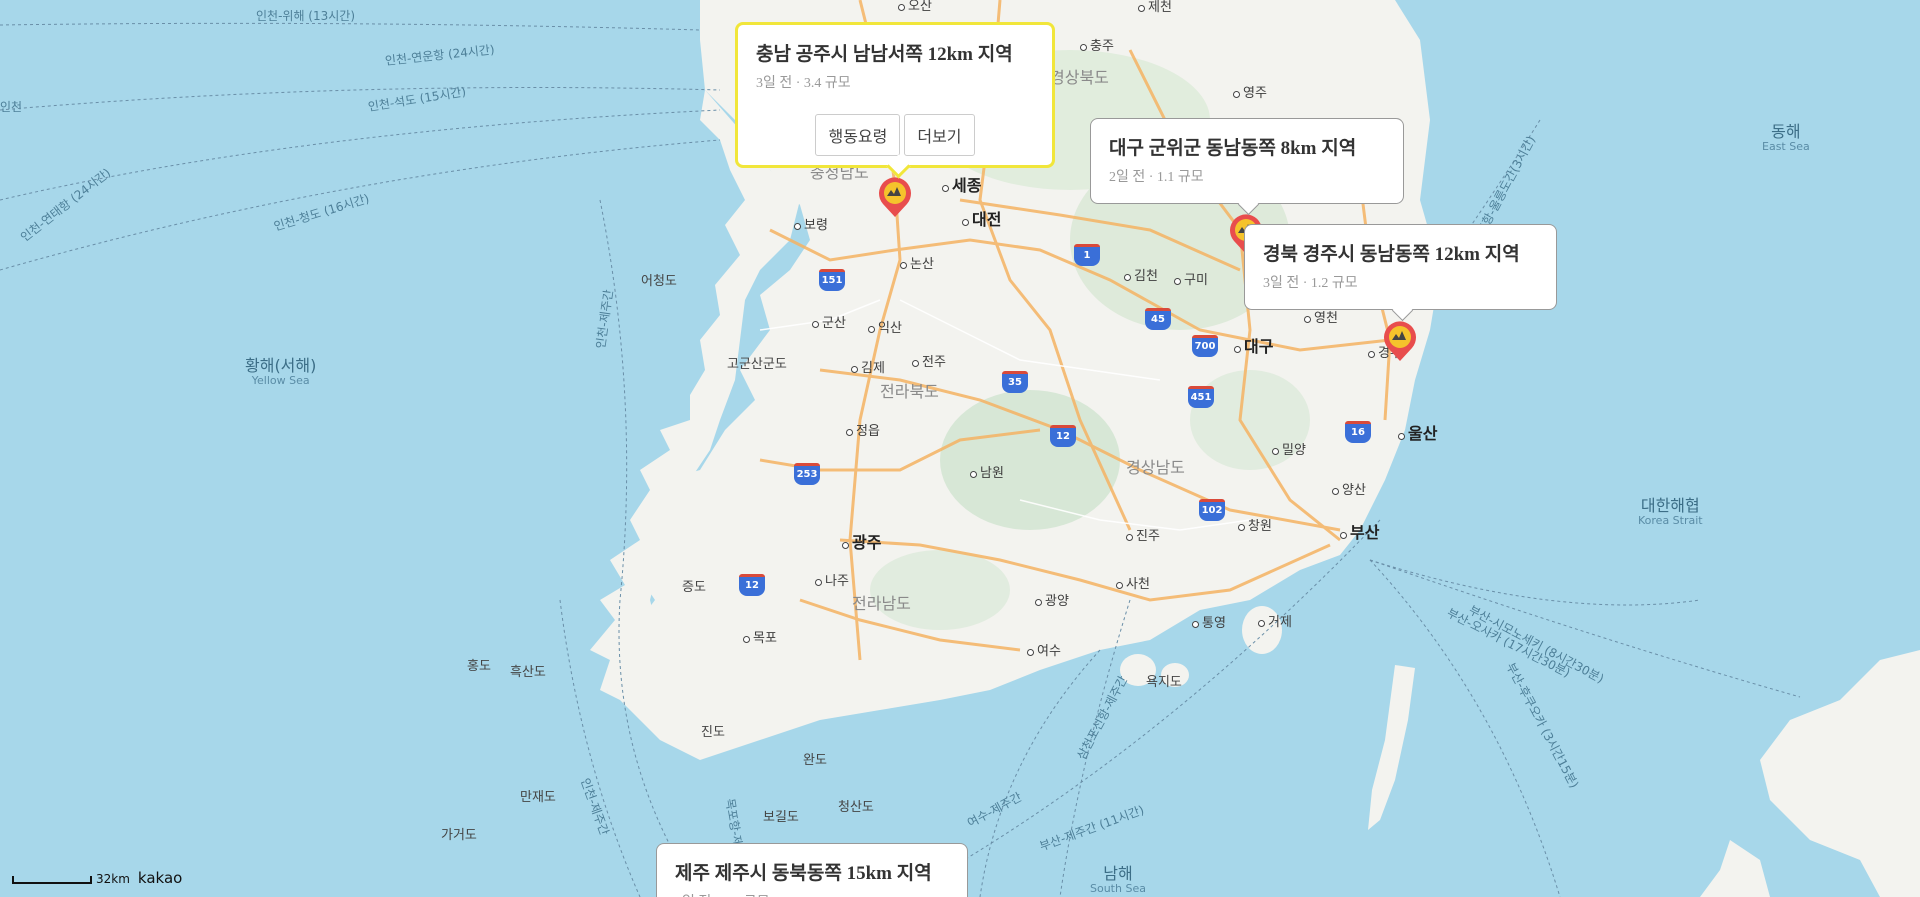 The height and width of the screenshot is (897, 1920). Describe the element at coordinates (1214, 623) in the screenshot. I see `city-name: 통영` at that location.